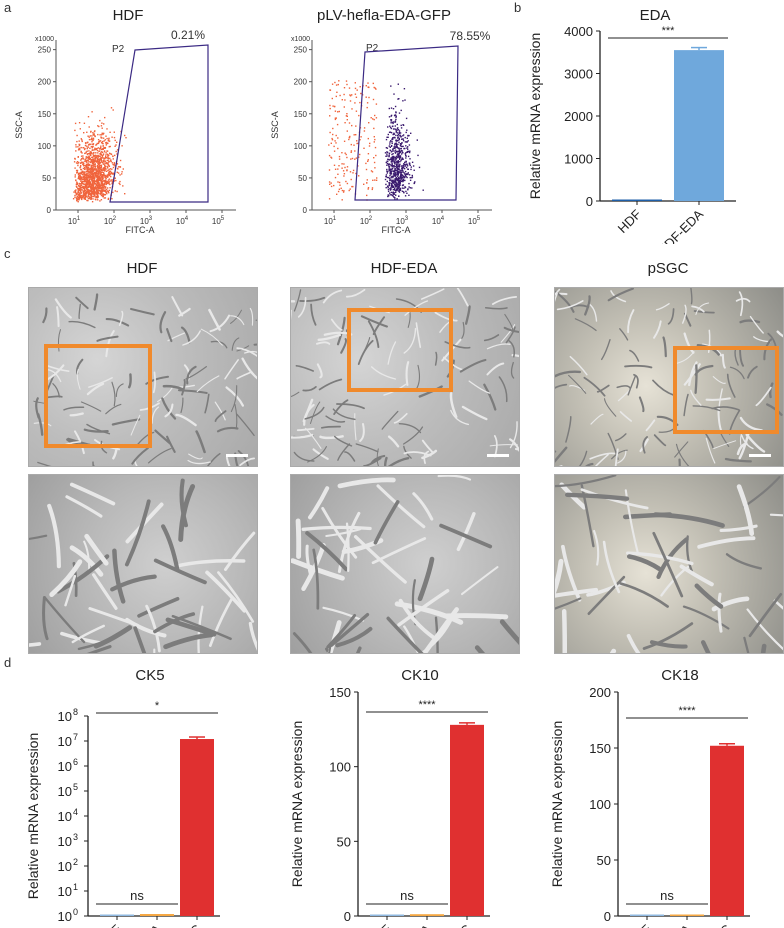 The image size is (784, 928). Describe the element at coordinates (470, 36) in the screenshot. I see `gate-percent: 78.55%` at that location.